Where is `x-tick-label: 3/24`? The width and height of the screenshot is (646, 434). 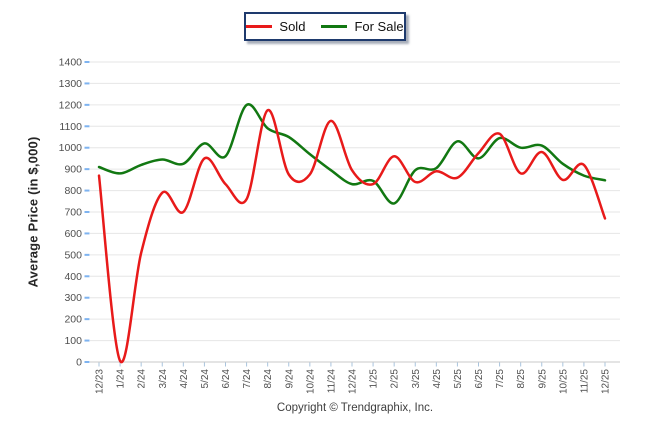 x-tick-label: 3/24 is located at coordinates (163, 379).